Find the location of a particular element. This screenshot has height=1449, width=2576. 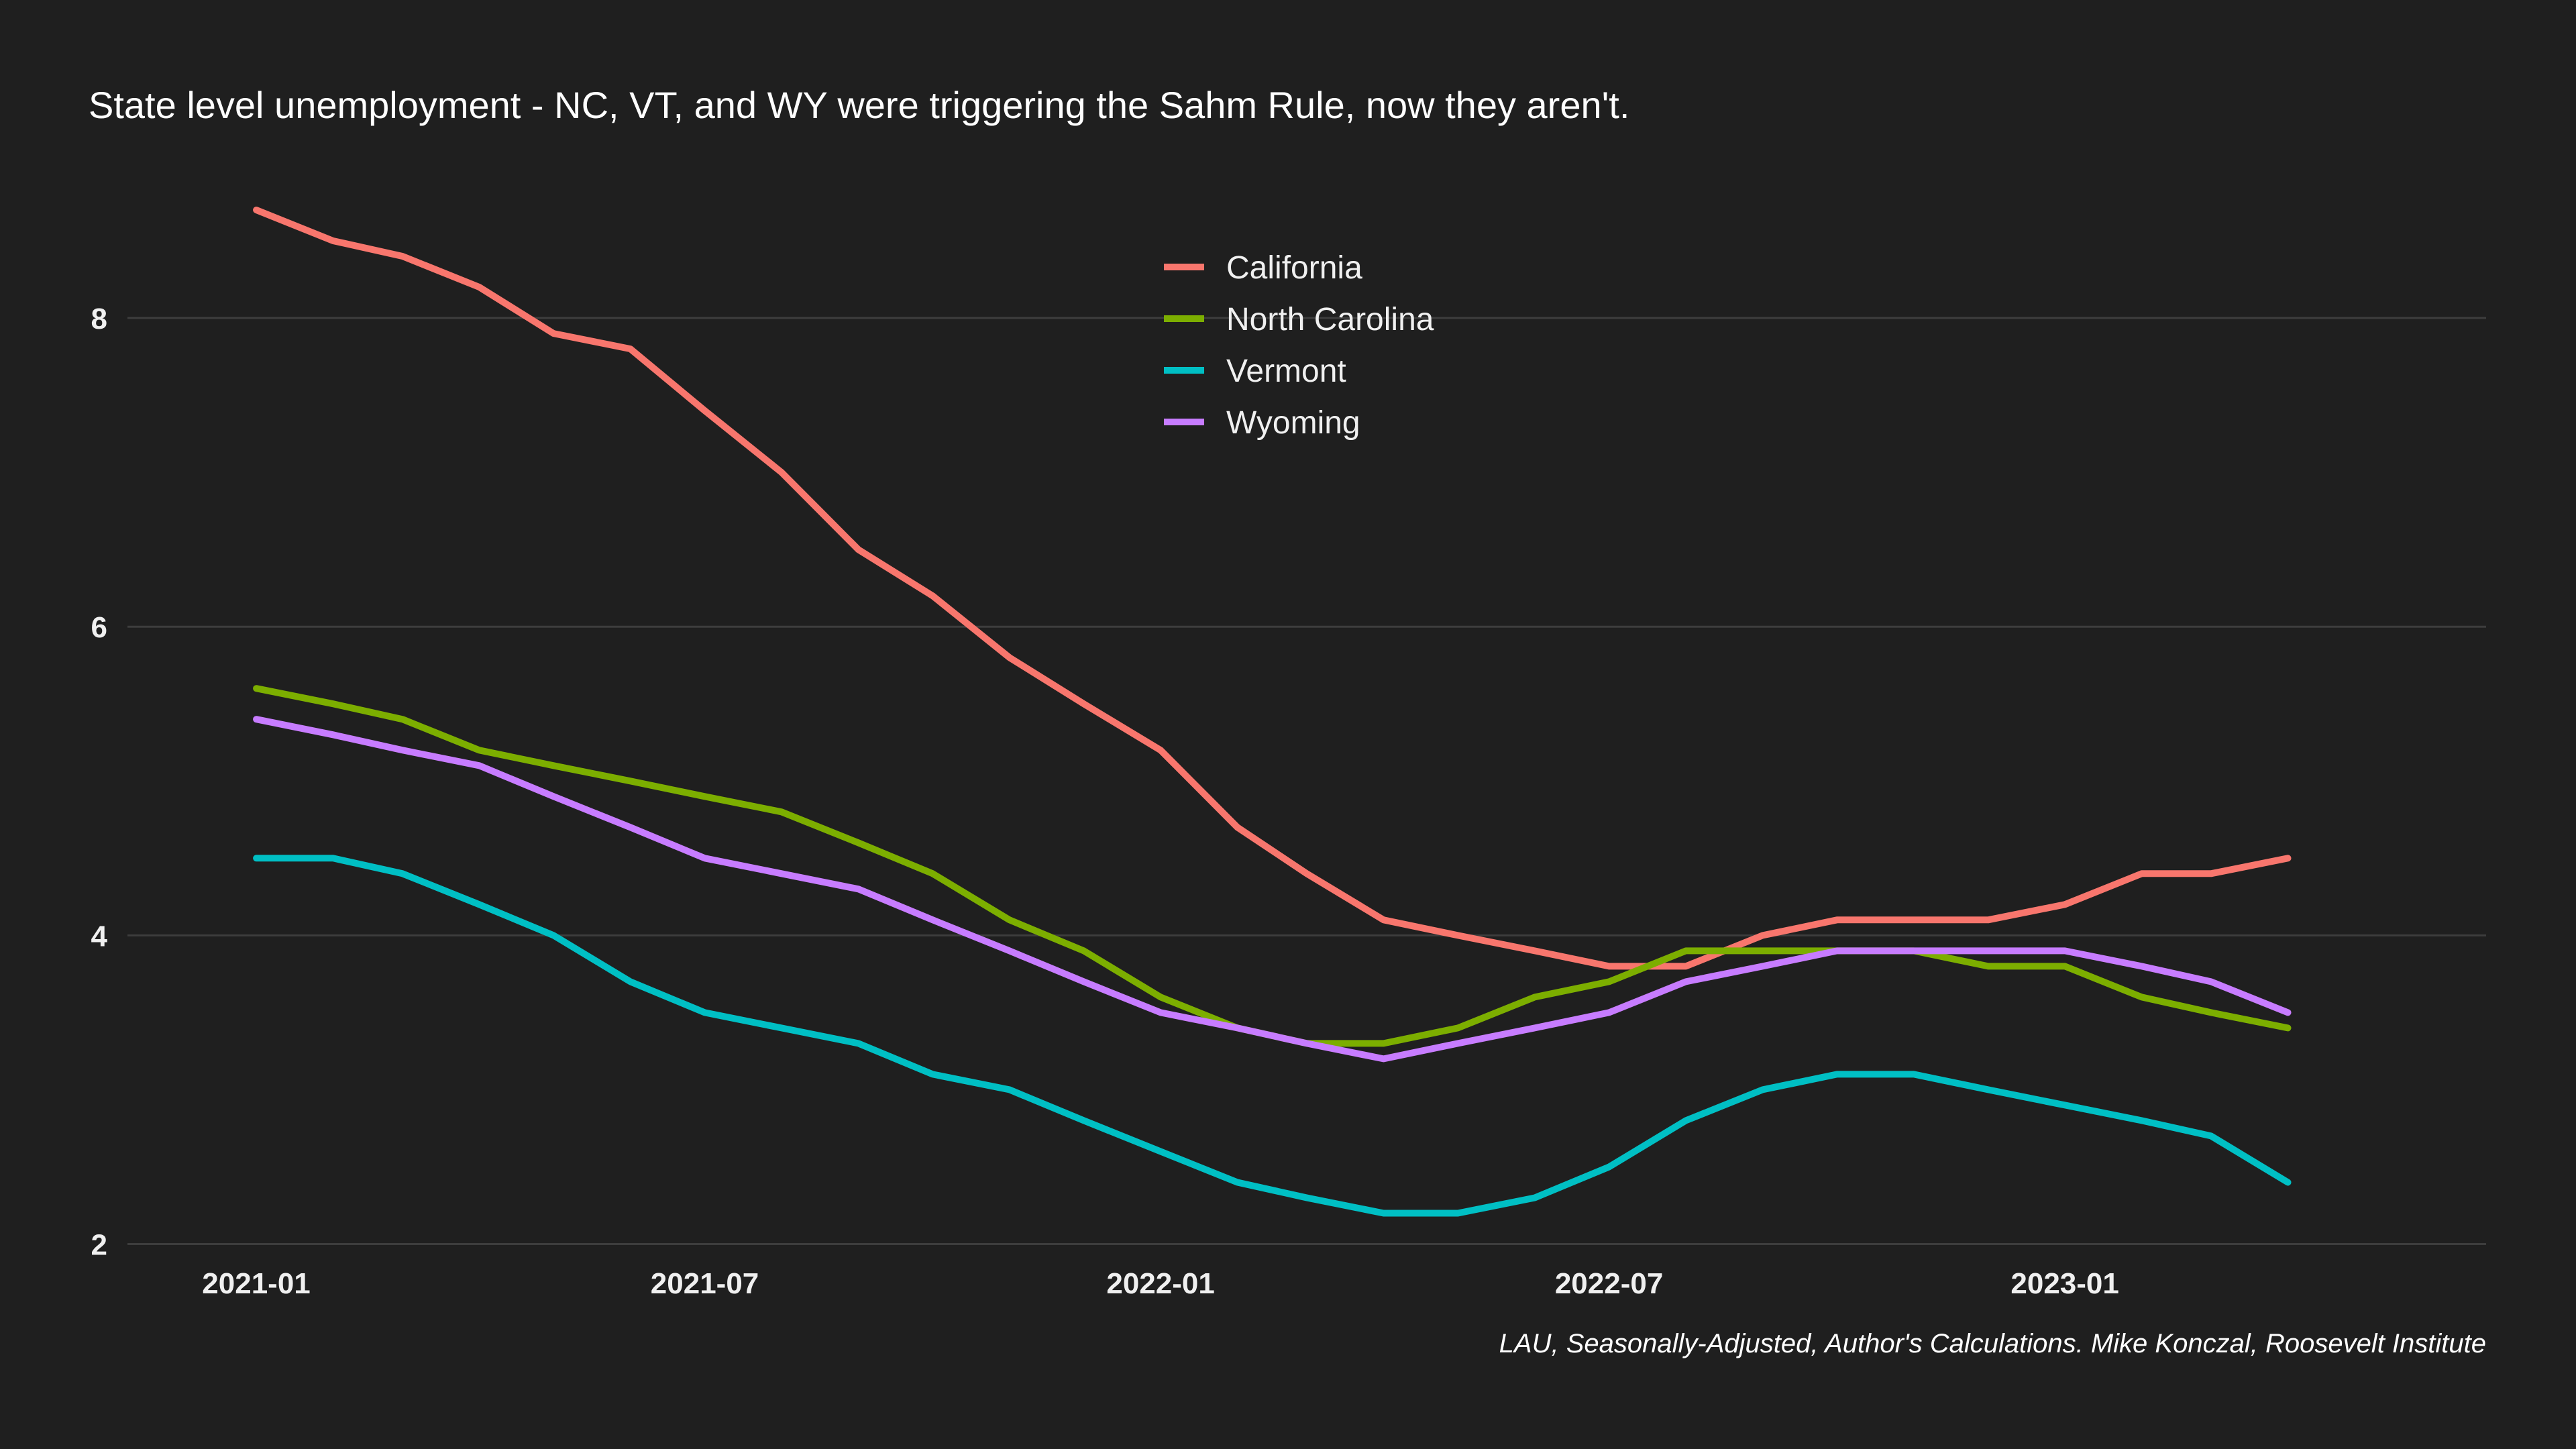

y-tick-label-8: 8 is located at coordinates (99, 319).